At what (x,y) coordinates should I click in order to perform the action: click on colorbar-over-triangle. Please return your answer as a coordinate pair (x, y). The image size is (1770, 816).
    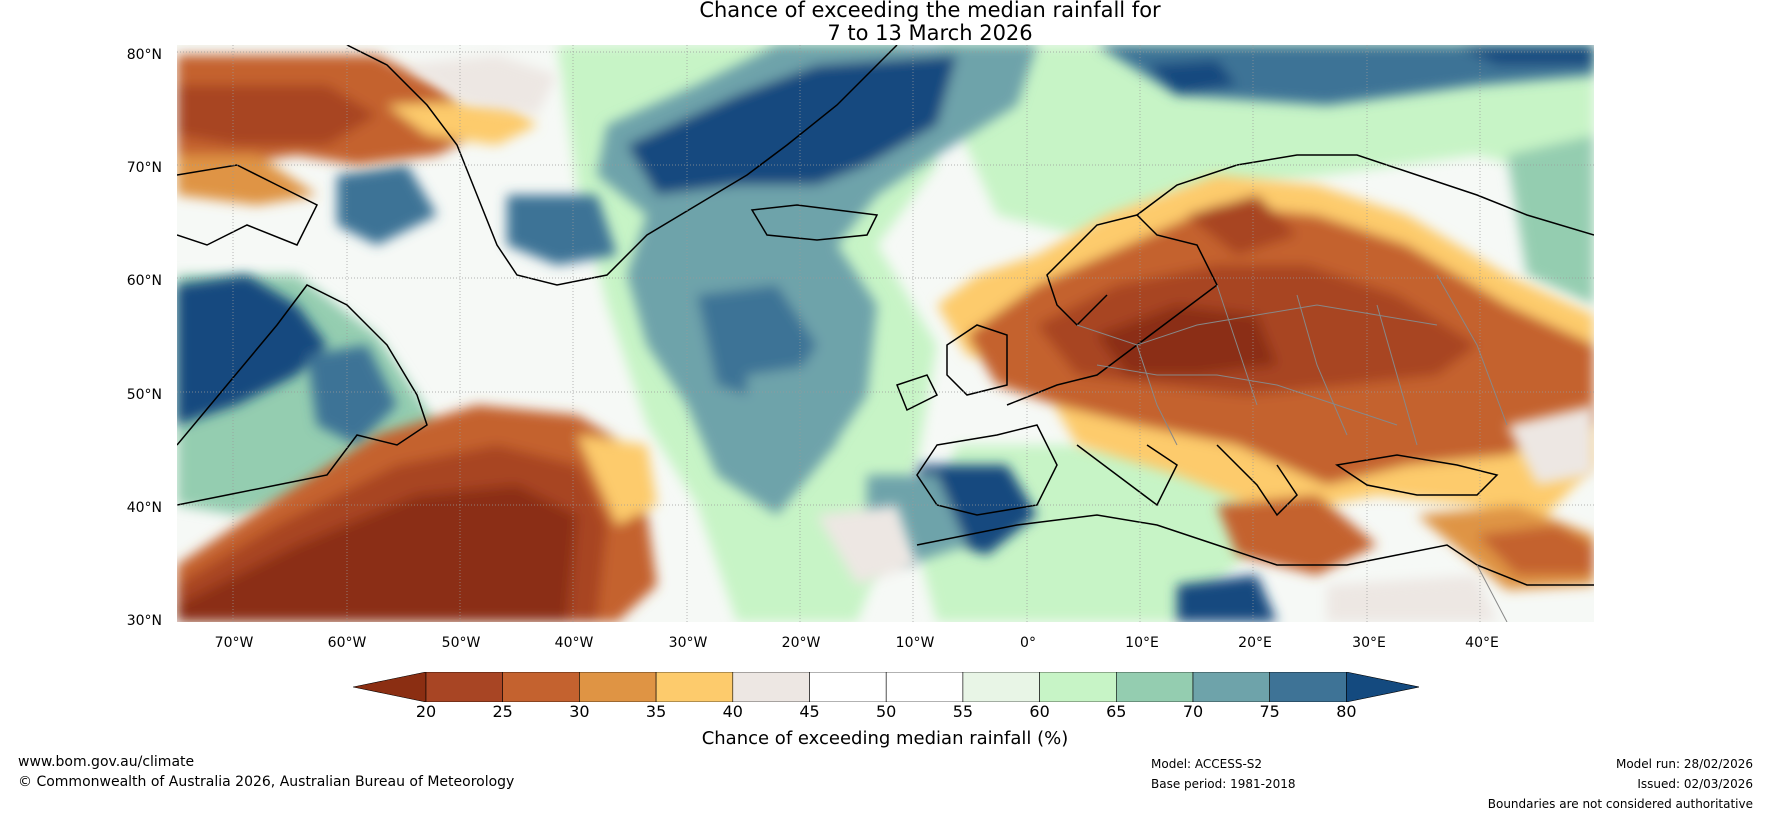
    Looking at the image, I should click on (1382, 687).